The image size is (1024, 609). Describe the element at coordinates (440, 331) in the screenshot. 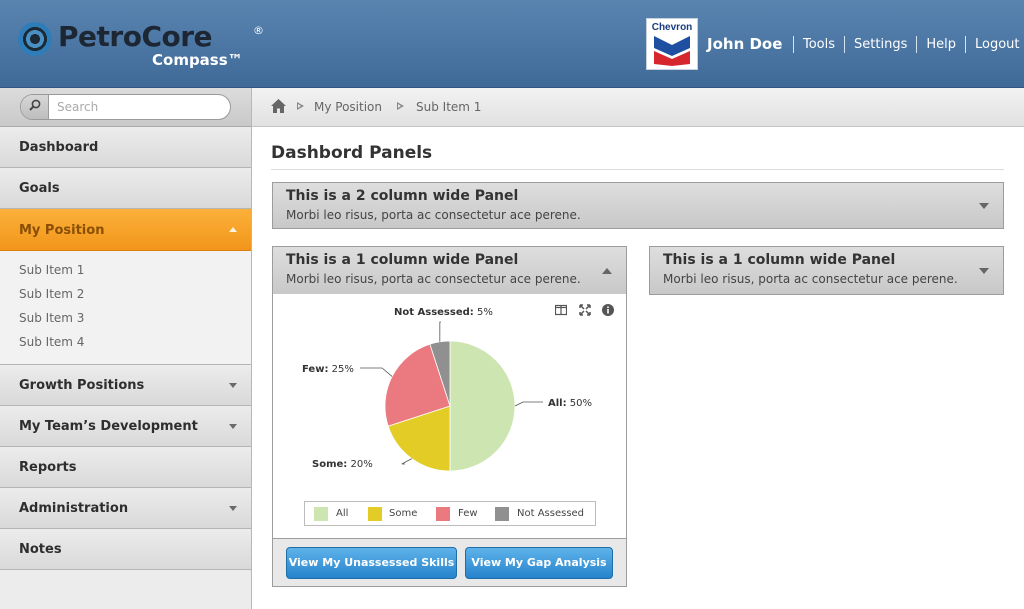

I see `leader-line-not-assessed` at that location.